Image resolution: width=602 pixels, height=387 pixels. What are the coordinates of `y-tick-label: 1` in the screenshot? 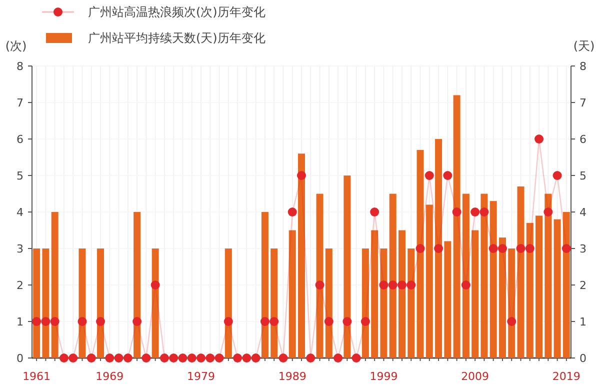 It's located at (20, 322).